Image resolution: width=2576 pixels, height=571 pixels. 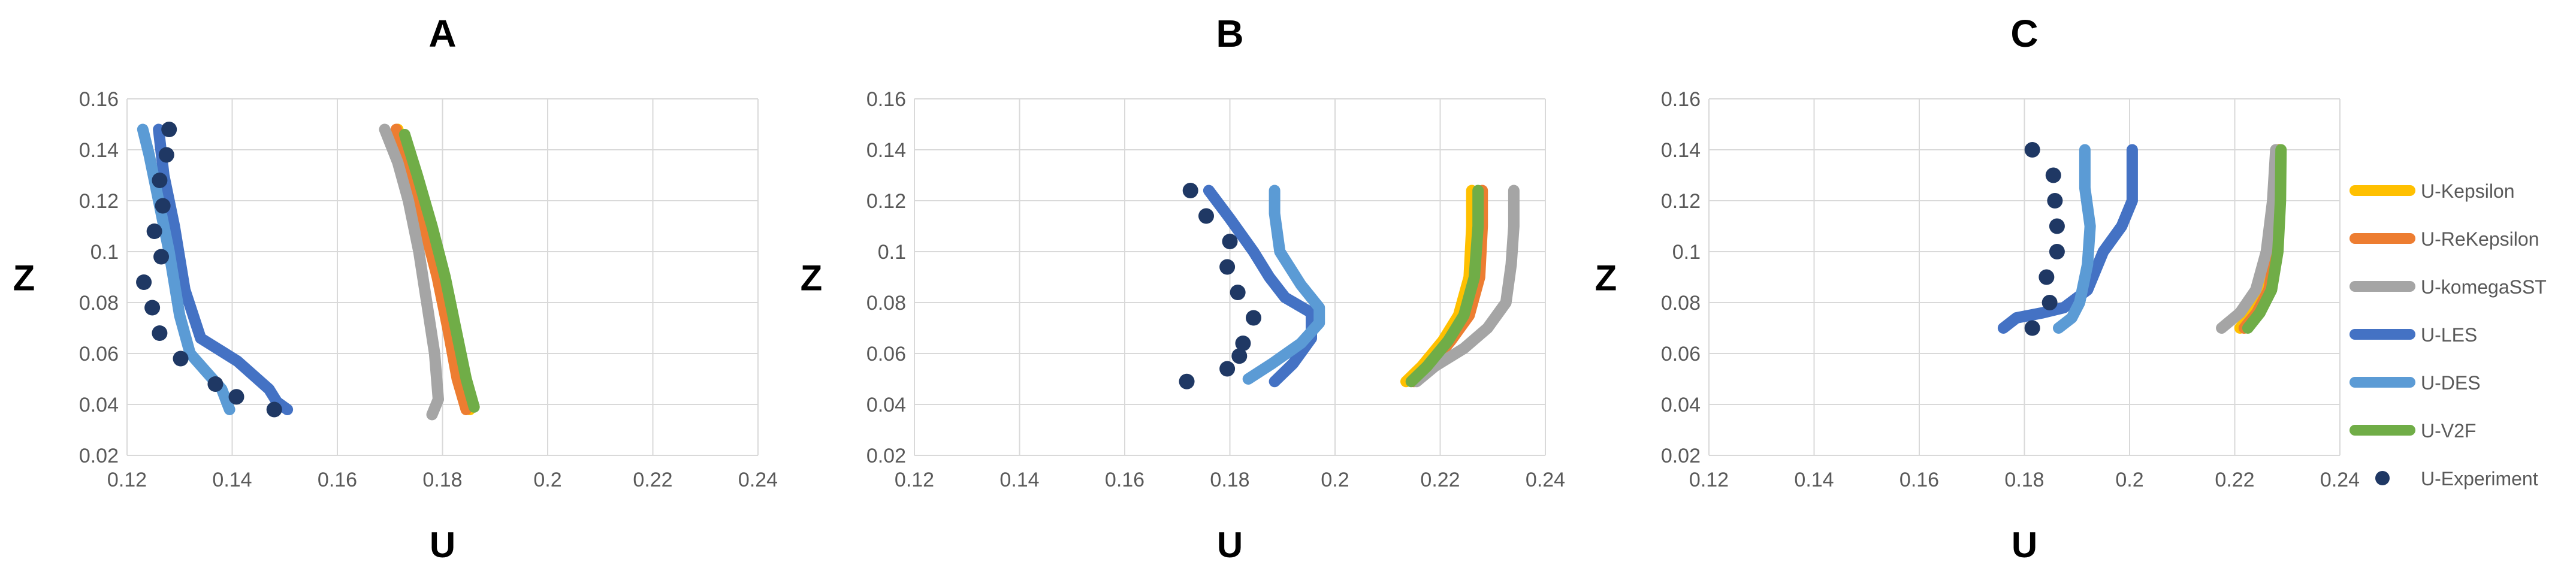 I want to click on legend-label: U-V2F, so click(x=2449, y=431).